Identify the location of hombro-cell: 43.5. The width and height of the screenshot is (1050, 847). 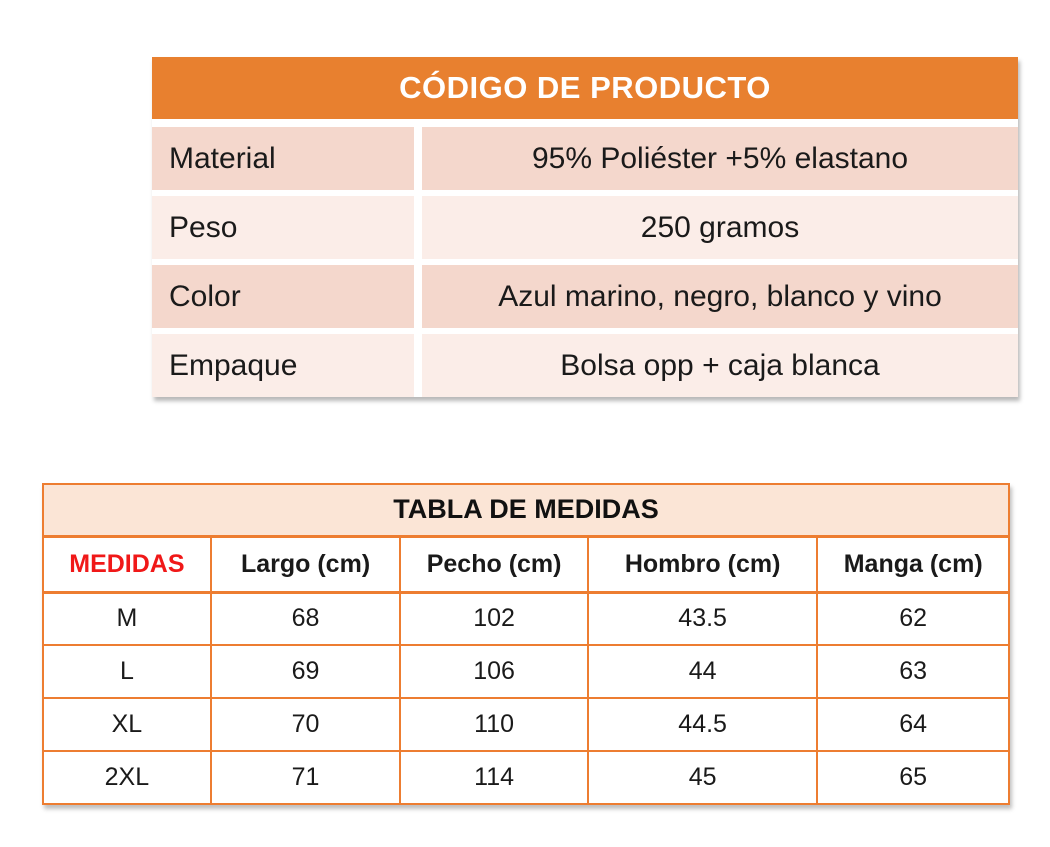
(702, 618).